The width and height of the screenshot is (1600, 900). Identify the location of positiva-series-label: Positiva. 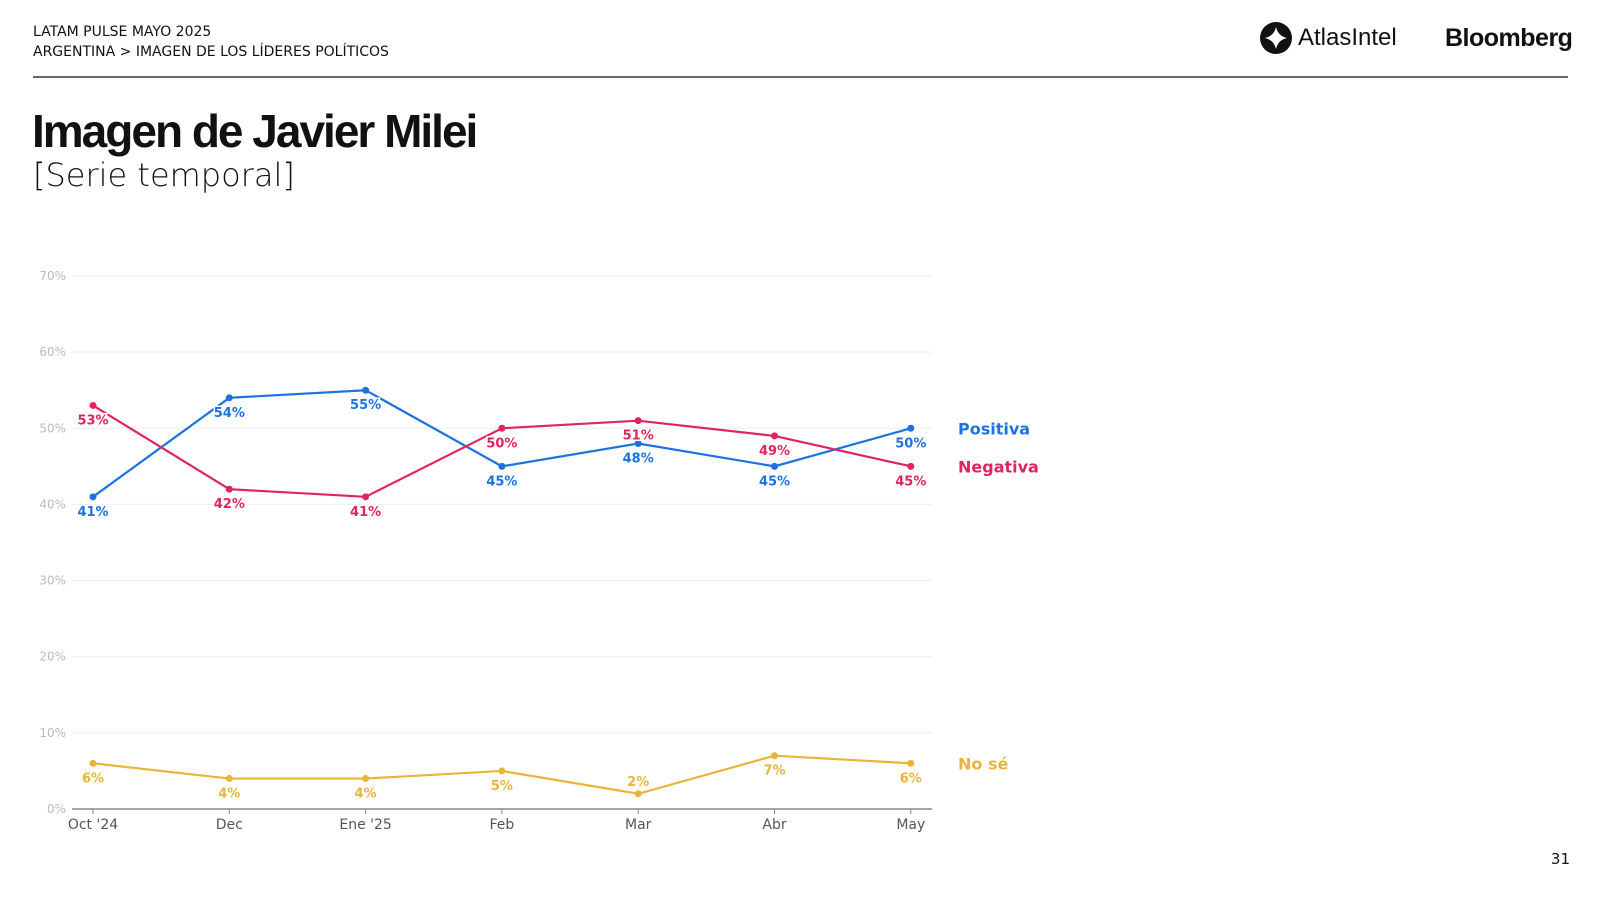
(994, 428).